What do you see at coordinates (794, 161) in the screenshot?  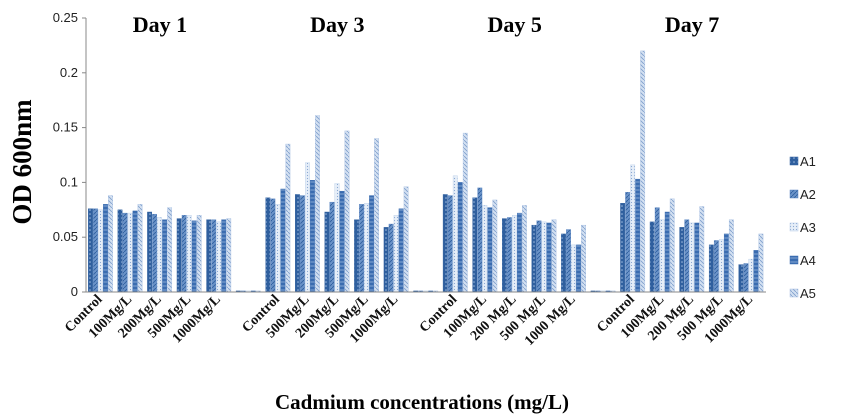 I see `legend-swatch-a1` at bounding box center [794, 161].